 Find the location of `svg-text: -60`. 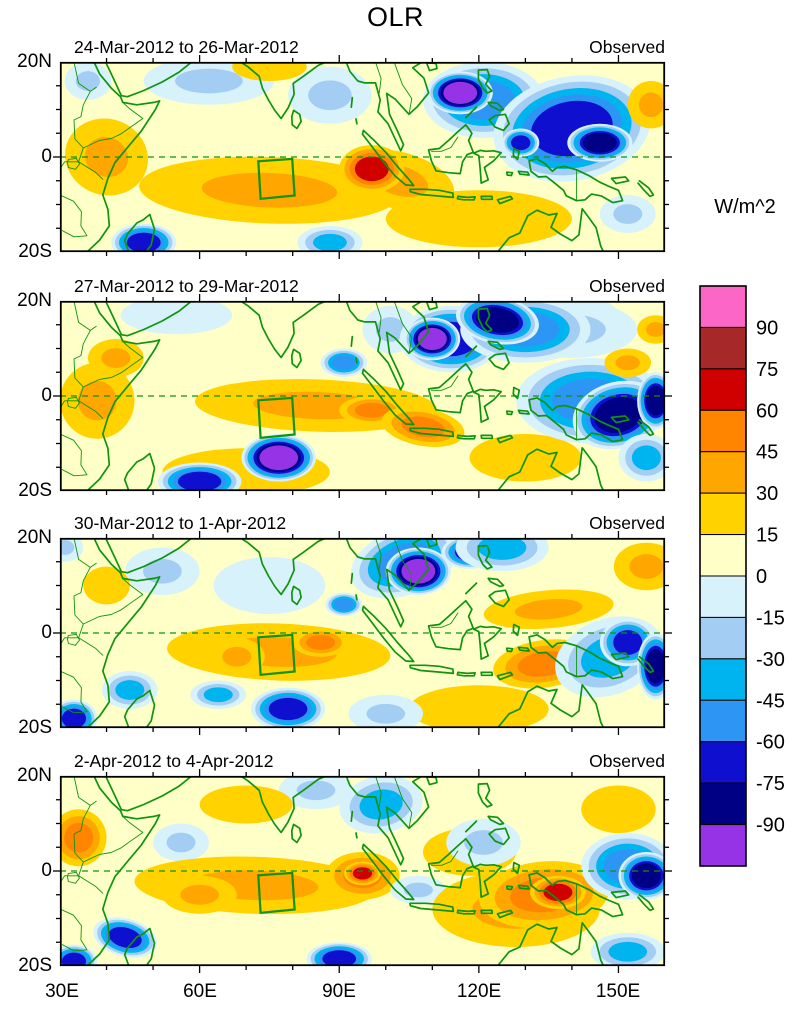

svg-text: -60 is located at coordinates (770, 743).